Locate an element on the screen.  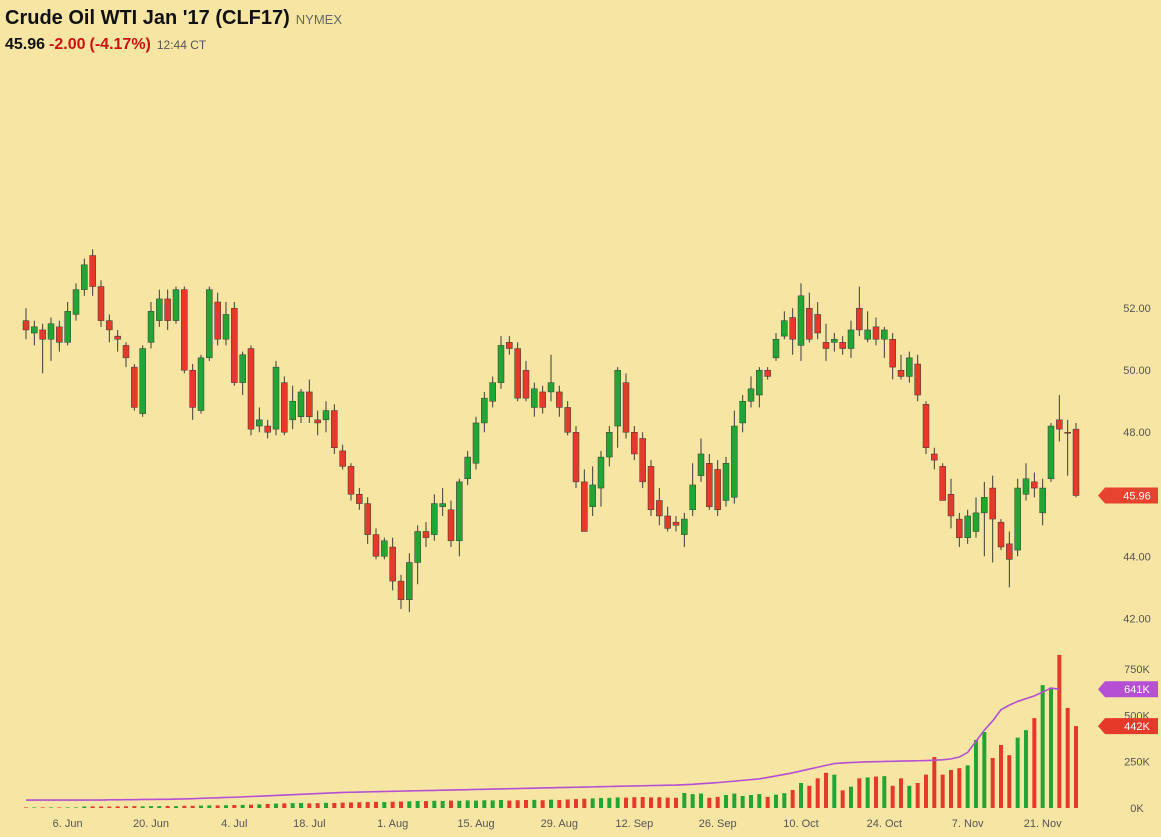
volume-ma-line is located at coordinates (543, 744).